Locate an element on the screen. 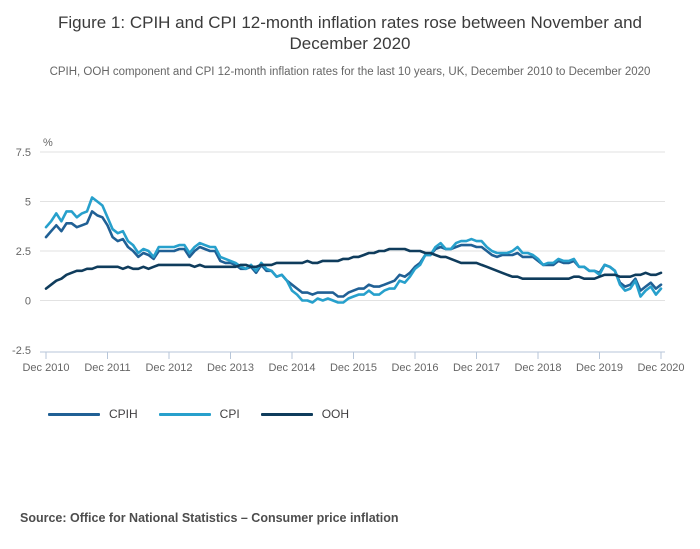 The width and height of the screenshot is (700, 549). legend-swatch-ooh is located at coordinates (286, 414).